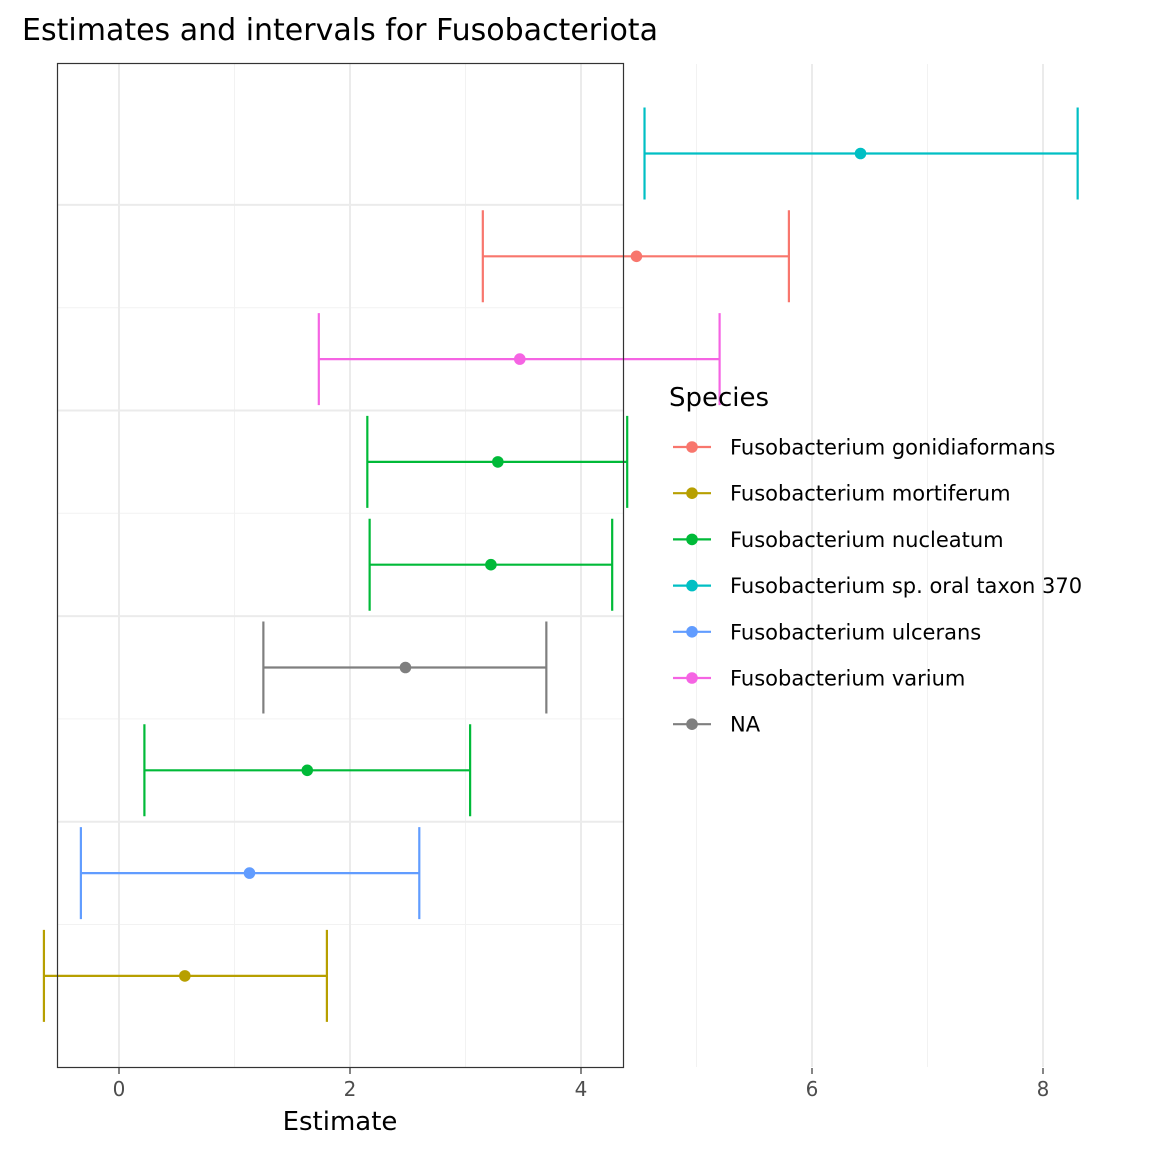 The height and width of the screenshot is (1152, 1152). What do you see at coordinates (1043, 1089) in the screenshot?
I see `x-tick-label: 8` at bounding box center [1043, 1089].